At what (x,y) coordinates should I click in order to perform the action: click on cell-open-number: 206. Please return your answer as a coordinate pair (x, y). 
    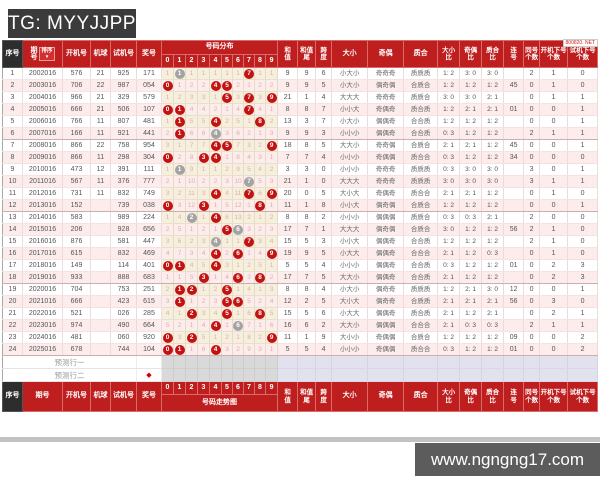
    Looking at the image, I should click on (76, 229).